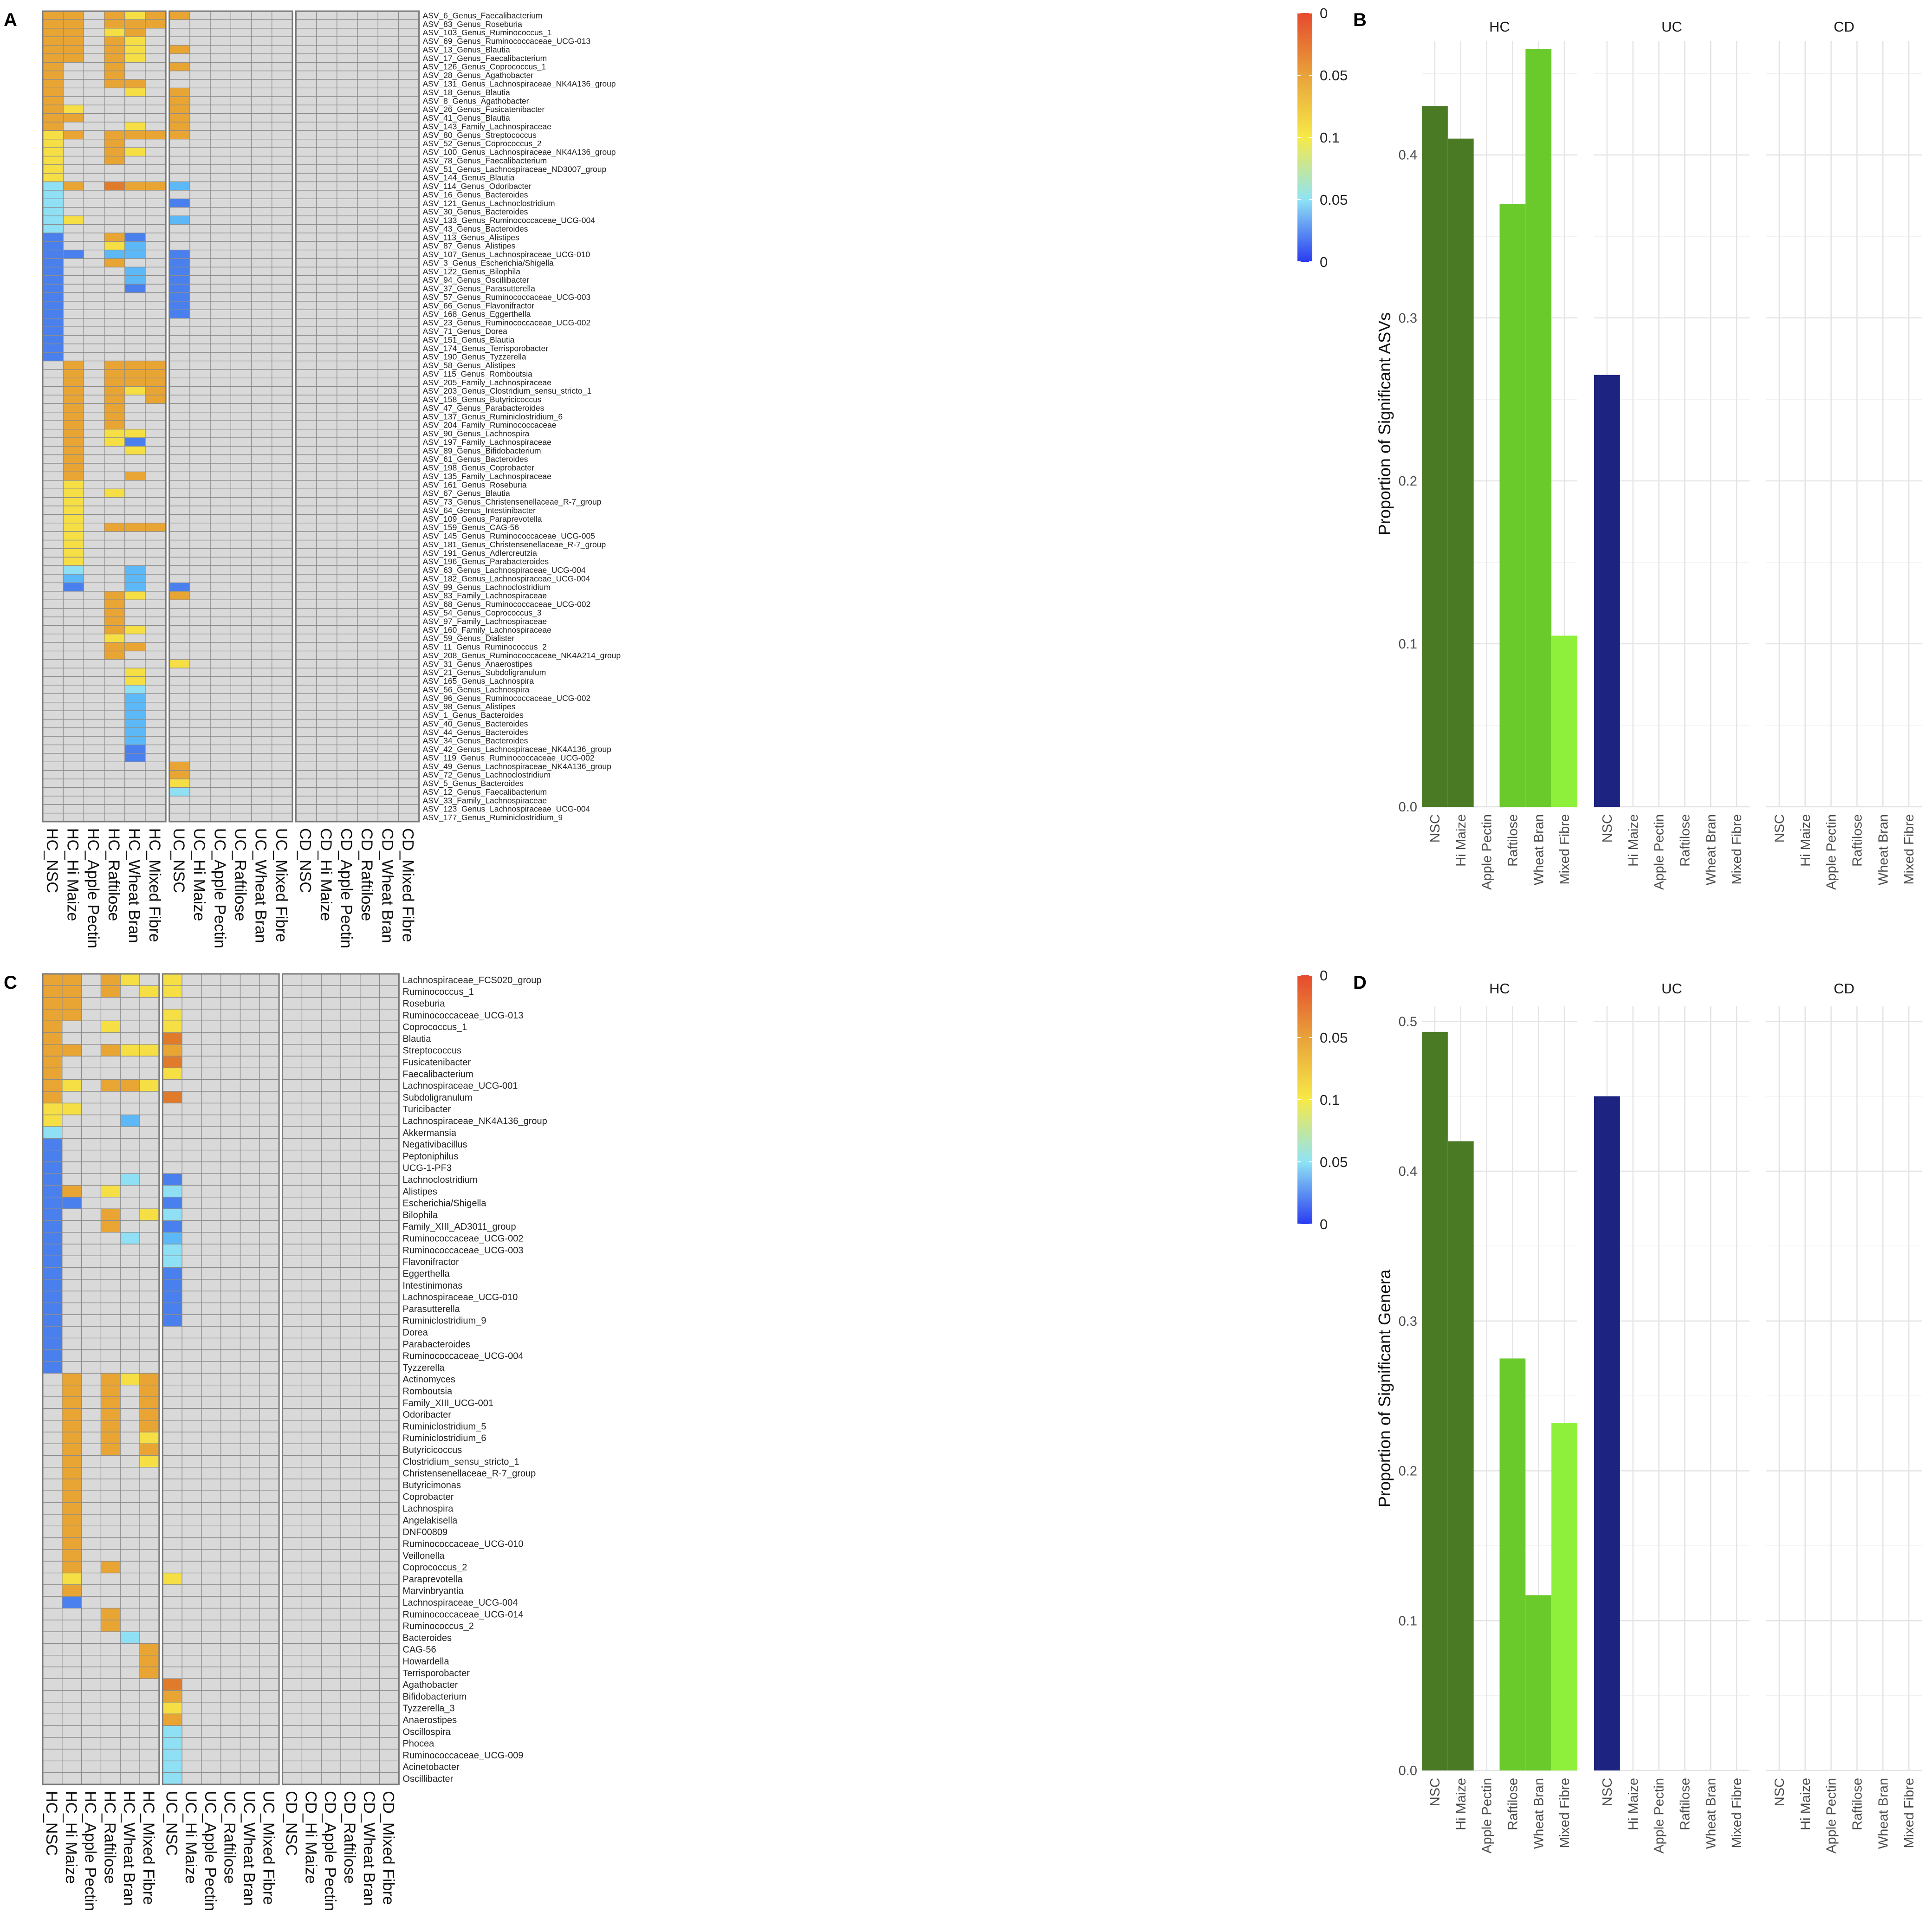 The height and width of the screenshot is (1932, 1932). I want to click on row-label: ASV_177_Genus_Ruminiclostridium_9, so click(493, 818).